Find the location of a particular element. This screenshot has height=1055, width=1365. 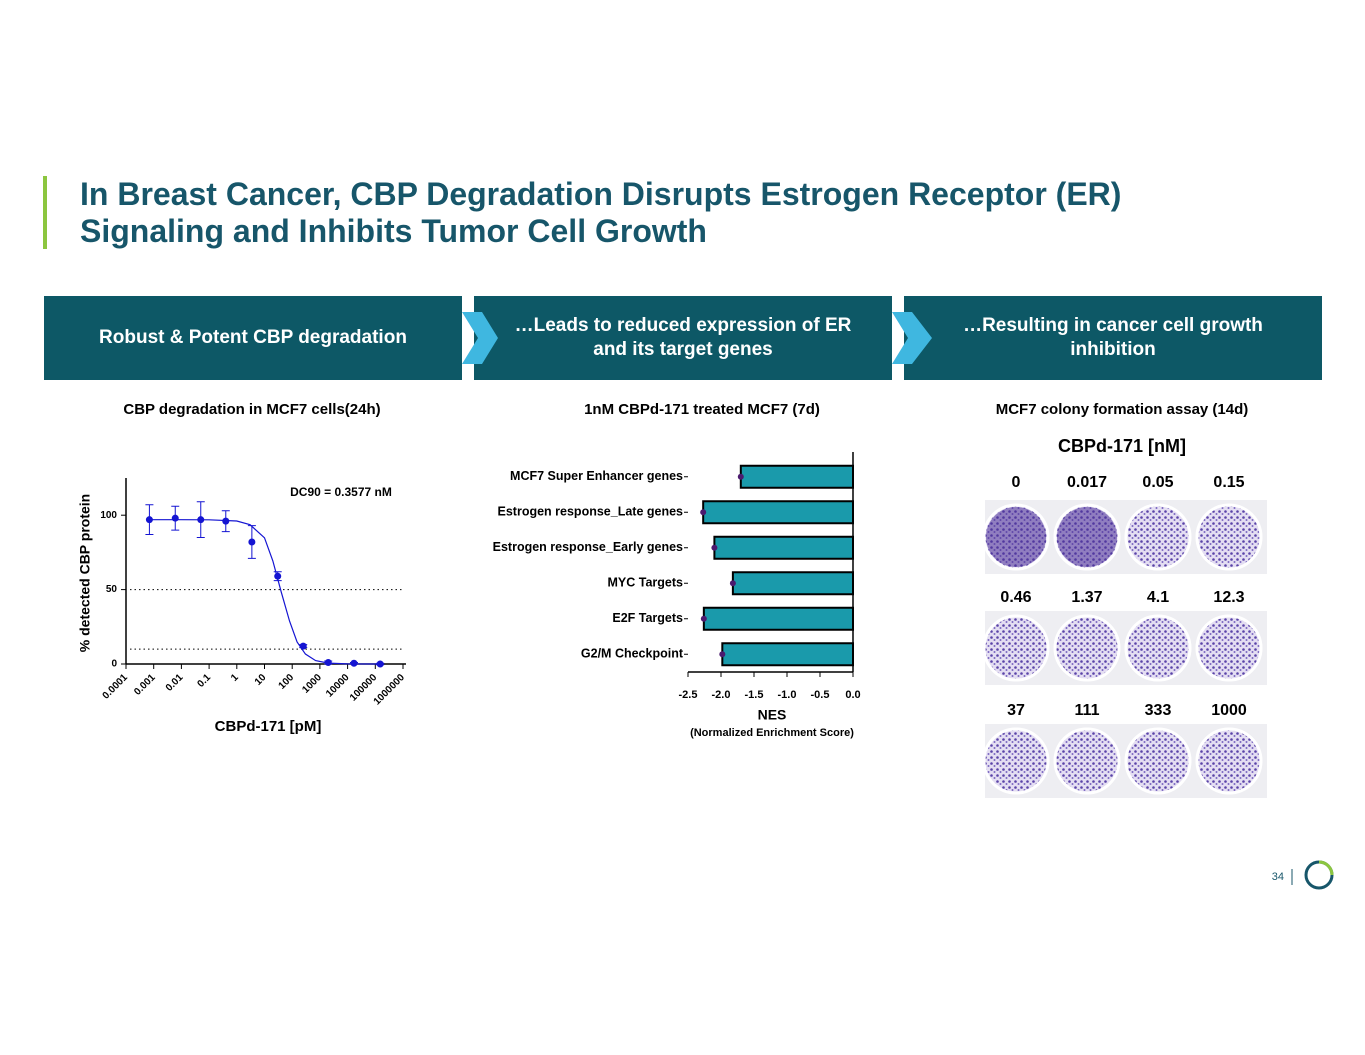

x-axis-label: NES is located at coordinates (772, 715).